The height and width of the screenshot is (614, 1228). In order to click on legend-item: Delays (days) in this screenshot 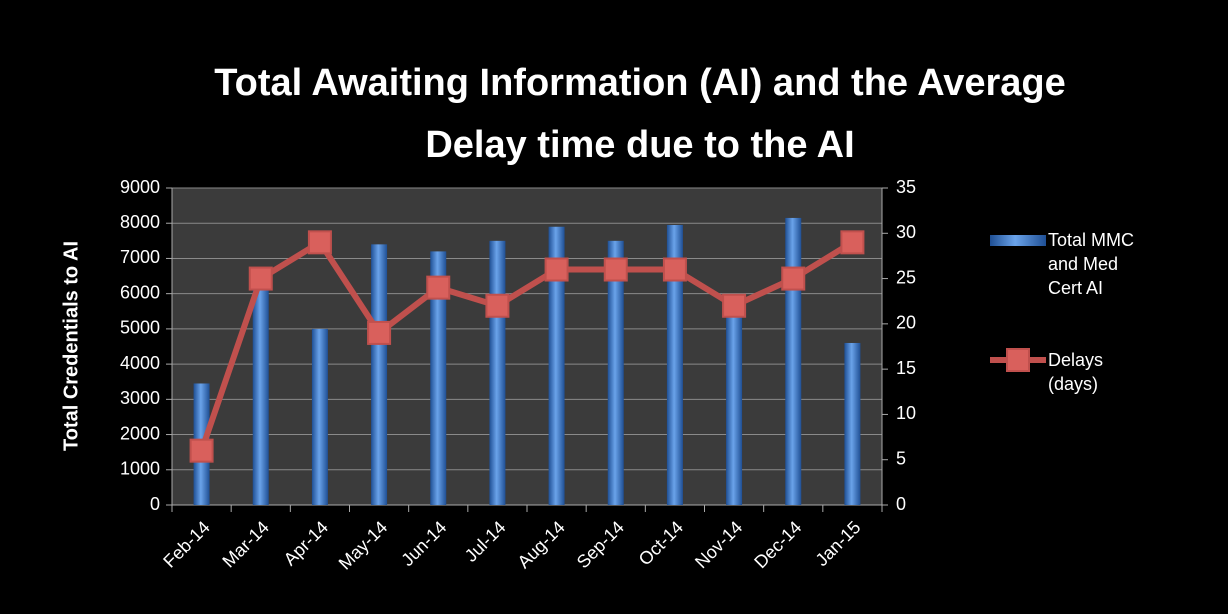, I will do `click(1076, 372)`.